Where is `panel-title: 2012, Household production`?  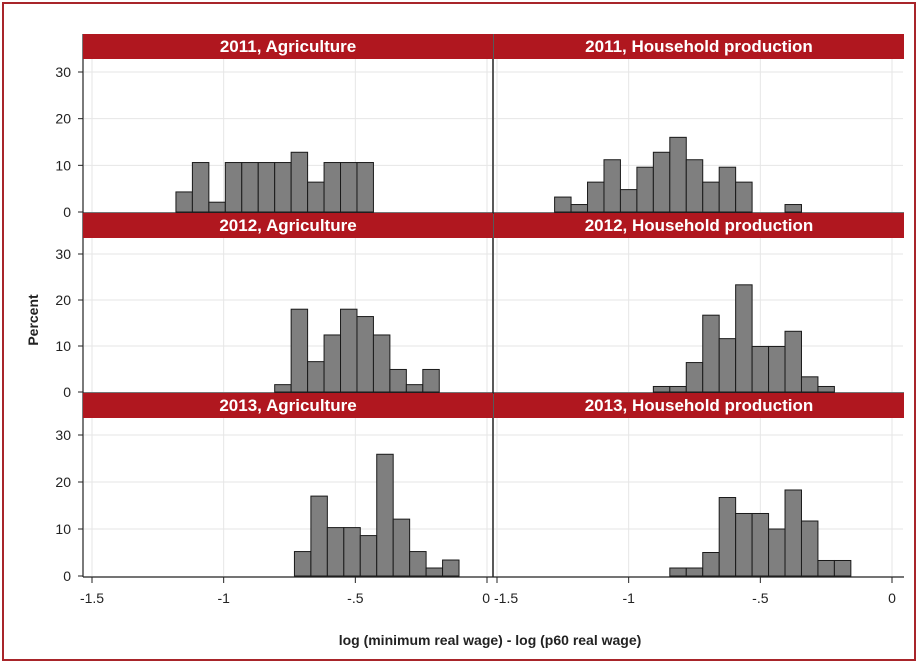 panel-title: 2012, Household production is located at coordinates (699, 225).